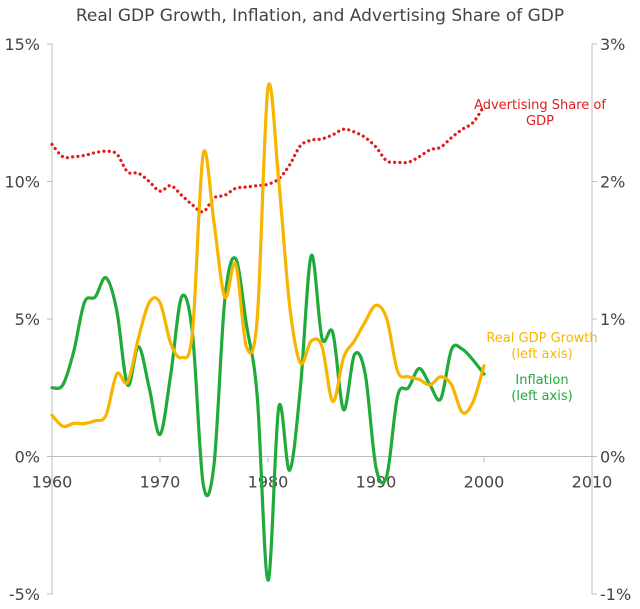  What do you see at coordinates (612, 182) in the screenshot?
I see `right-tick-label: 2%` at bounding box center [612, 182].